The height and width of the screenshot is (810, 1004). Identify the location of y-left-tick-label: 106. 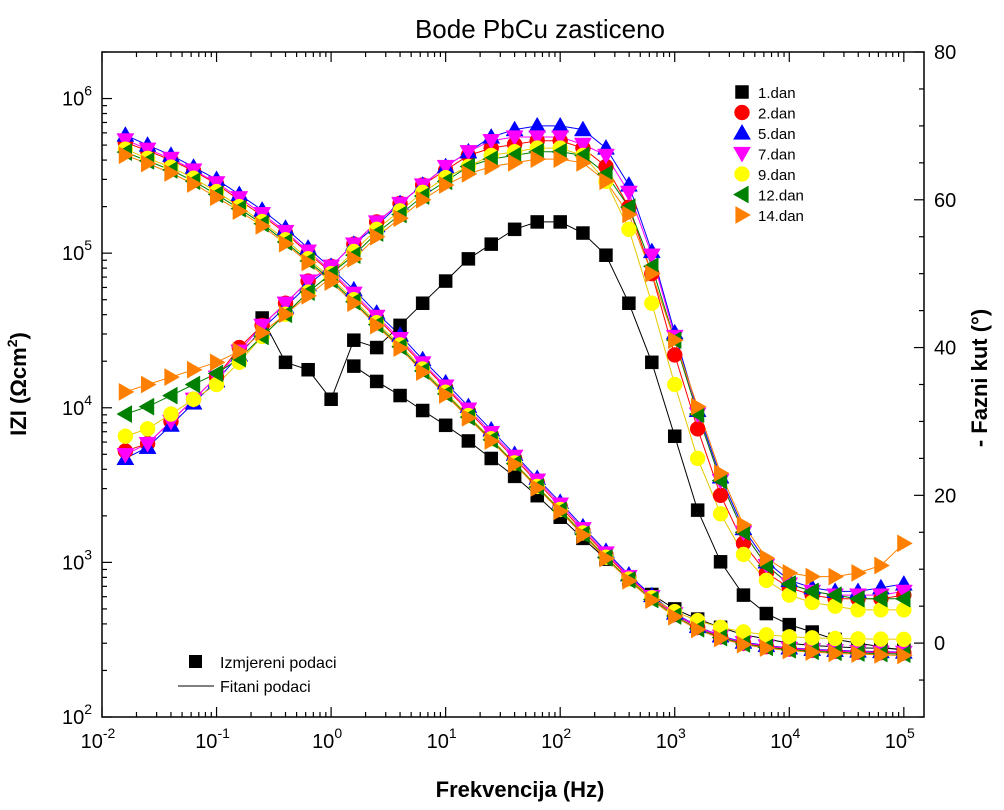
(77, 97).